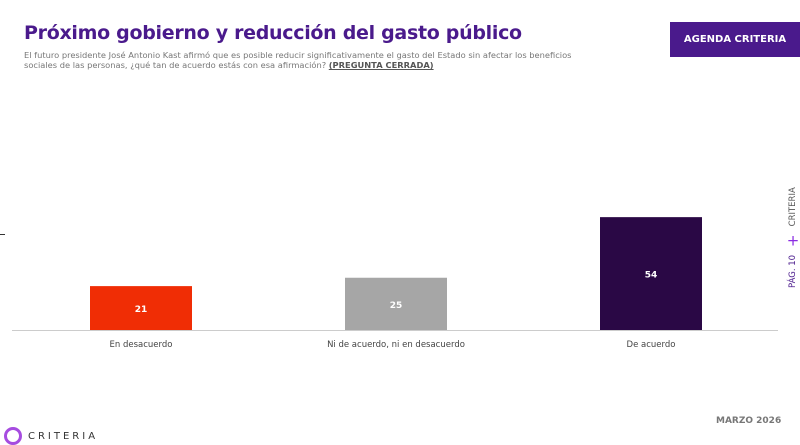 The height and width of the screenshot is (445, 800). What do you see at coordinates (749, 421) in the screenshot?
I see `report-date: MARZO 2026` at bounding box center [749, 421].